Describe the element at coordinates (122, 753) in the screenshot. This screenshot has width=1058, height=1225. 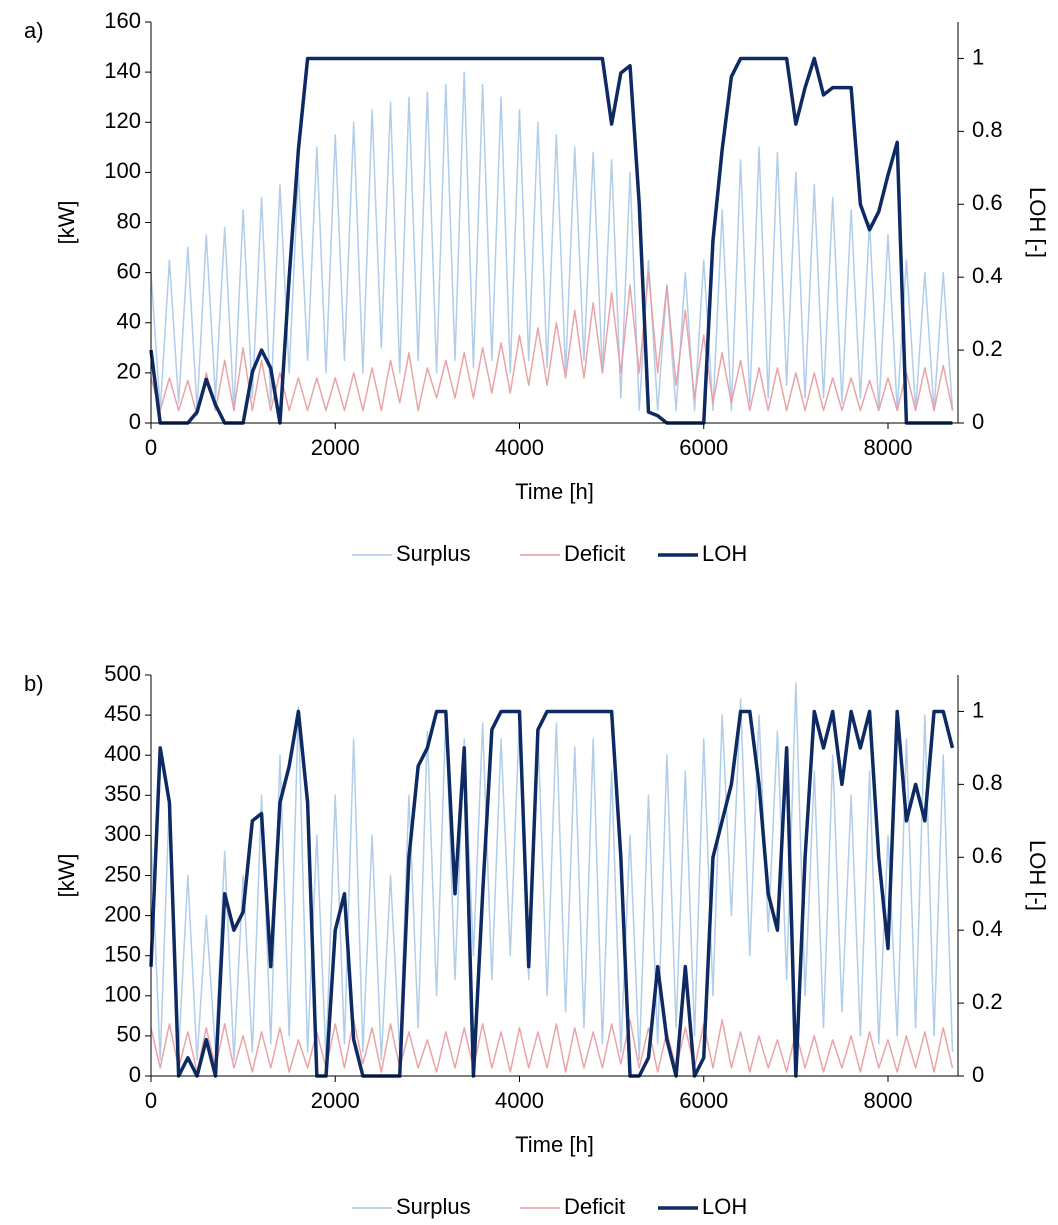
I see `y-tick-label: 400` at that location.